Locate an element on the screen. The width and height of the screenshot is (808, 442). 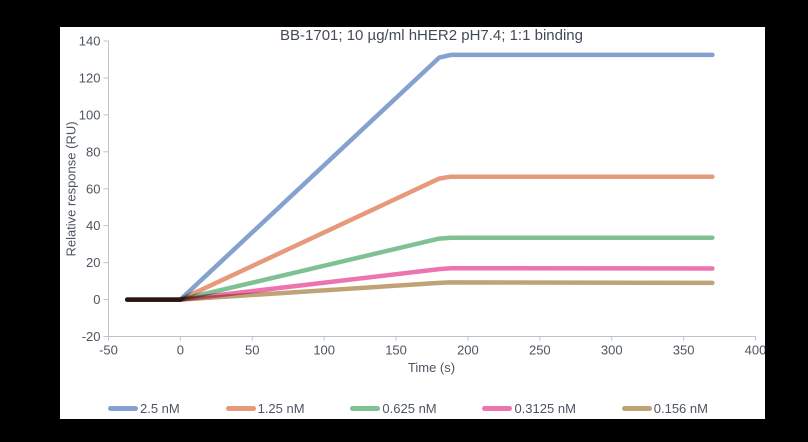
y-tick-label: 40 is located at coordinates (93, 225).